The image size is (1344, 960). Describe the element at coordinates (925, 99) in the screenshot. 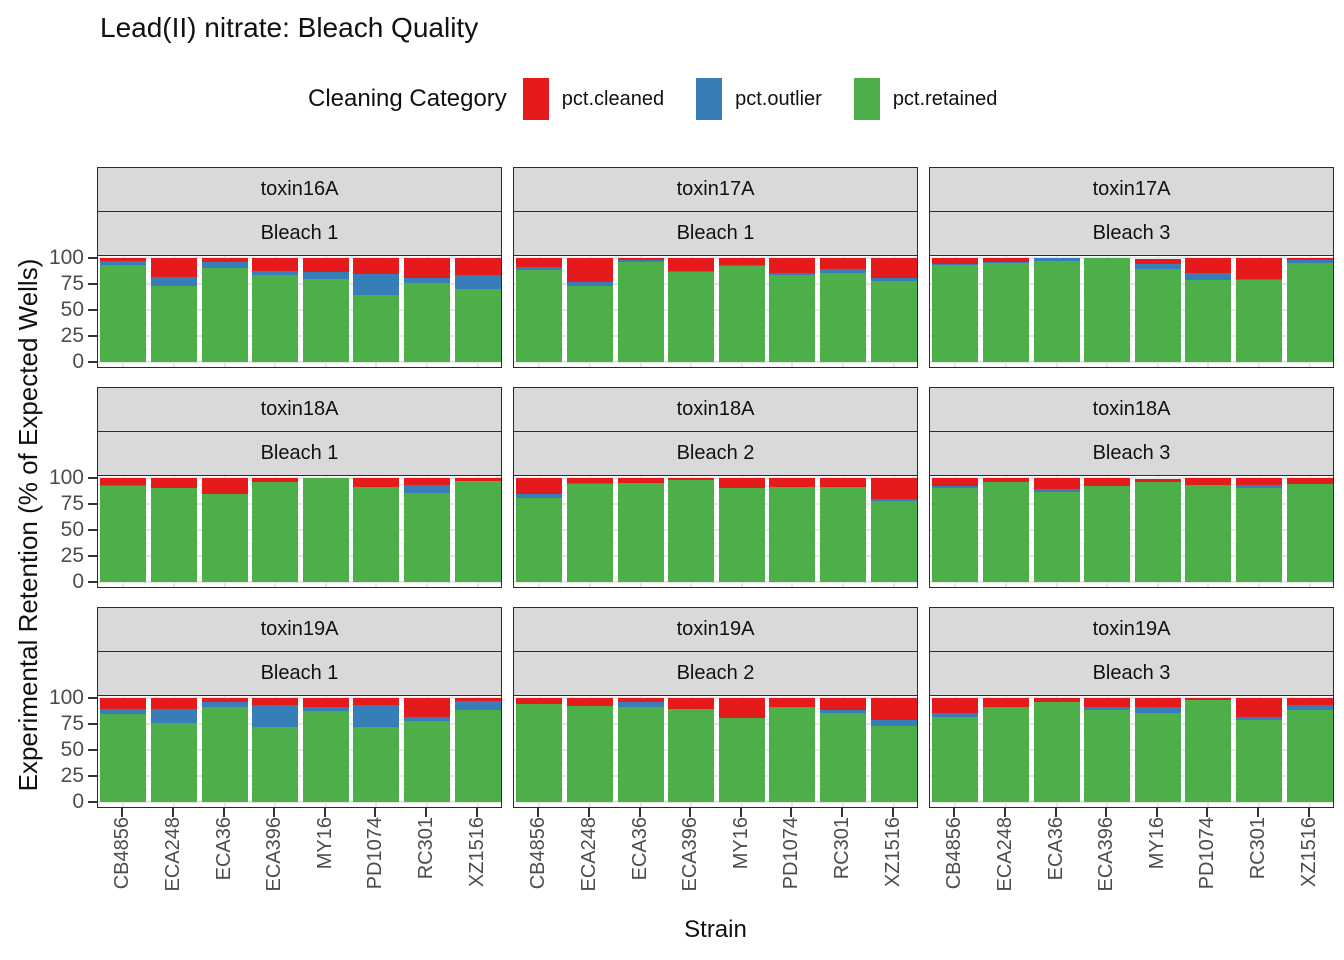

I see `legend-entry: pct.retained` at that location.